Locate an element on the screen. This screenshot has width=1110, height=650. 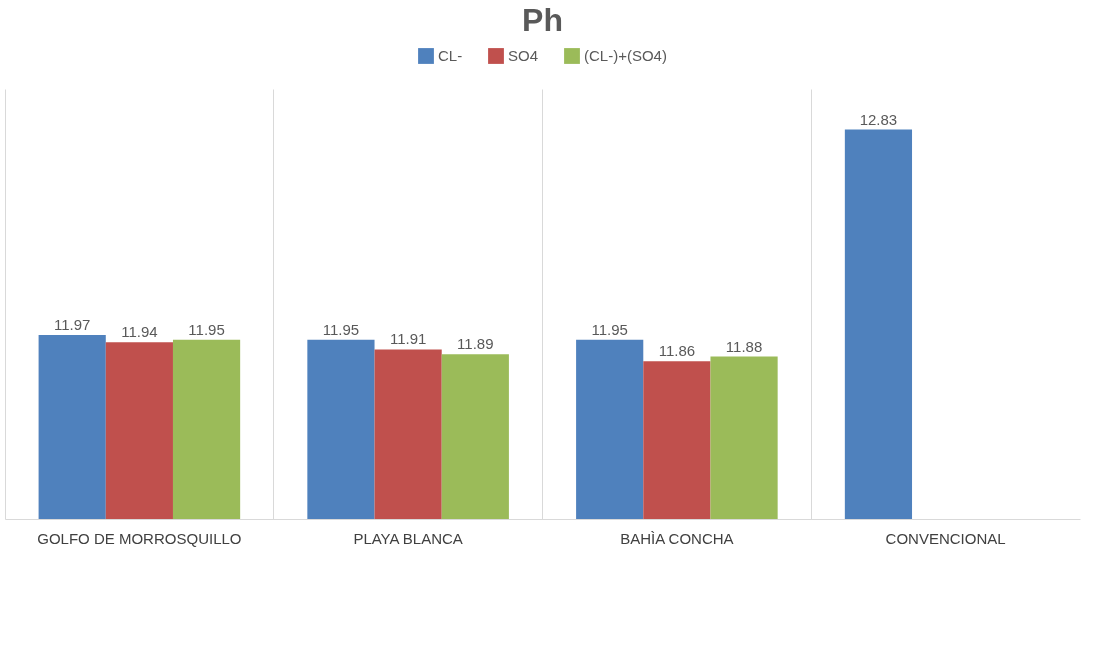
legend-label: (CL-)+(SO4) is located at coordinates (625, 55).